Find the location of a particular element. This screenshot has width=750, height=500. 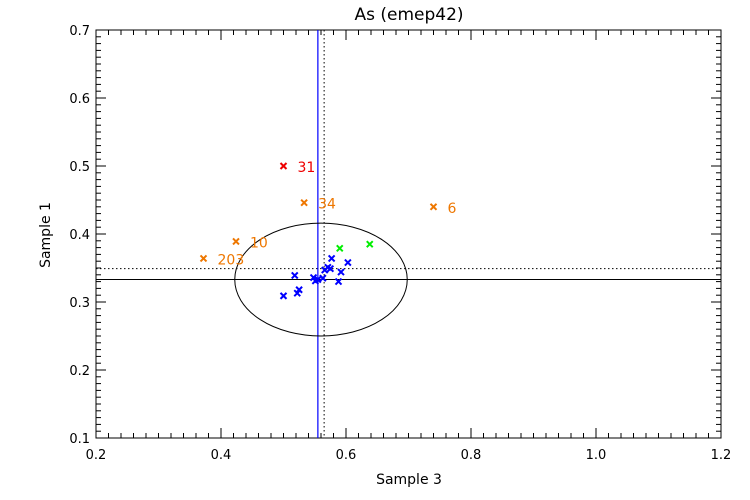

point-label: 34 is located at coordinates (327, 205).